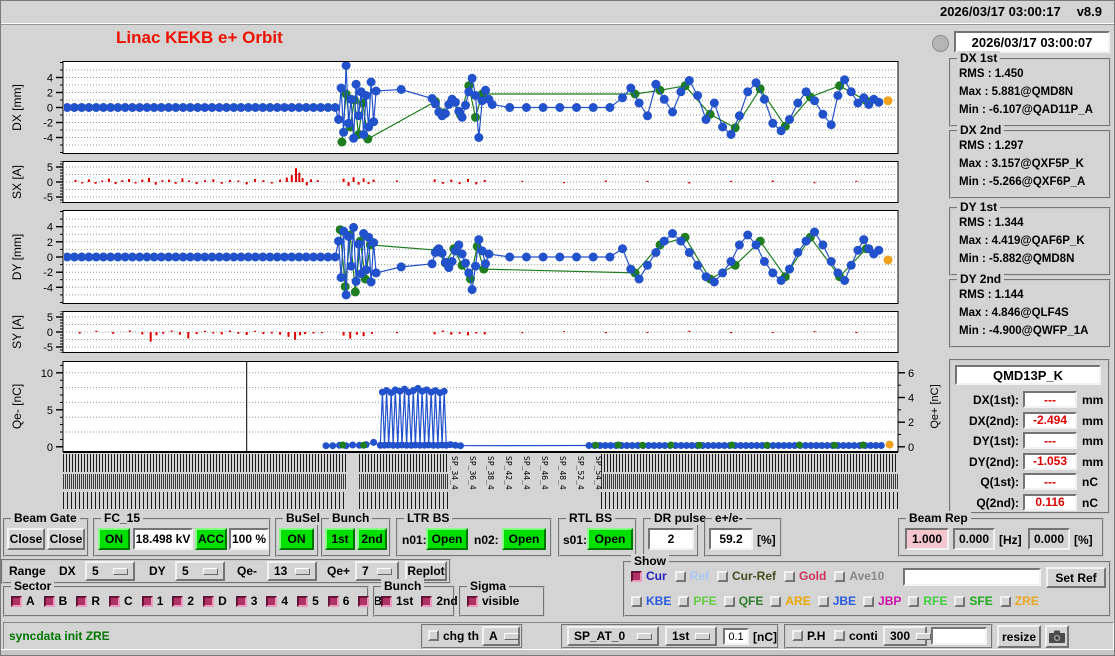  Describe the element at coordinates (613, 636) in the screenshot. I see `sp-at-option: SP_AT_0` at that location.